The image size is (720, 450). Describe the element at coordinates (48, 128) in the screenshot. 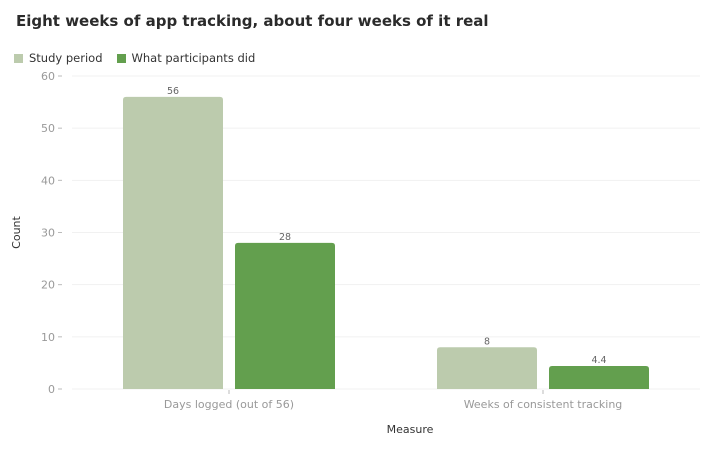

I see `y-tick-label-50: 50` at that location.